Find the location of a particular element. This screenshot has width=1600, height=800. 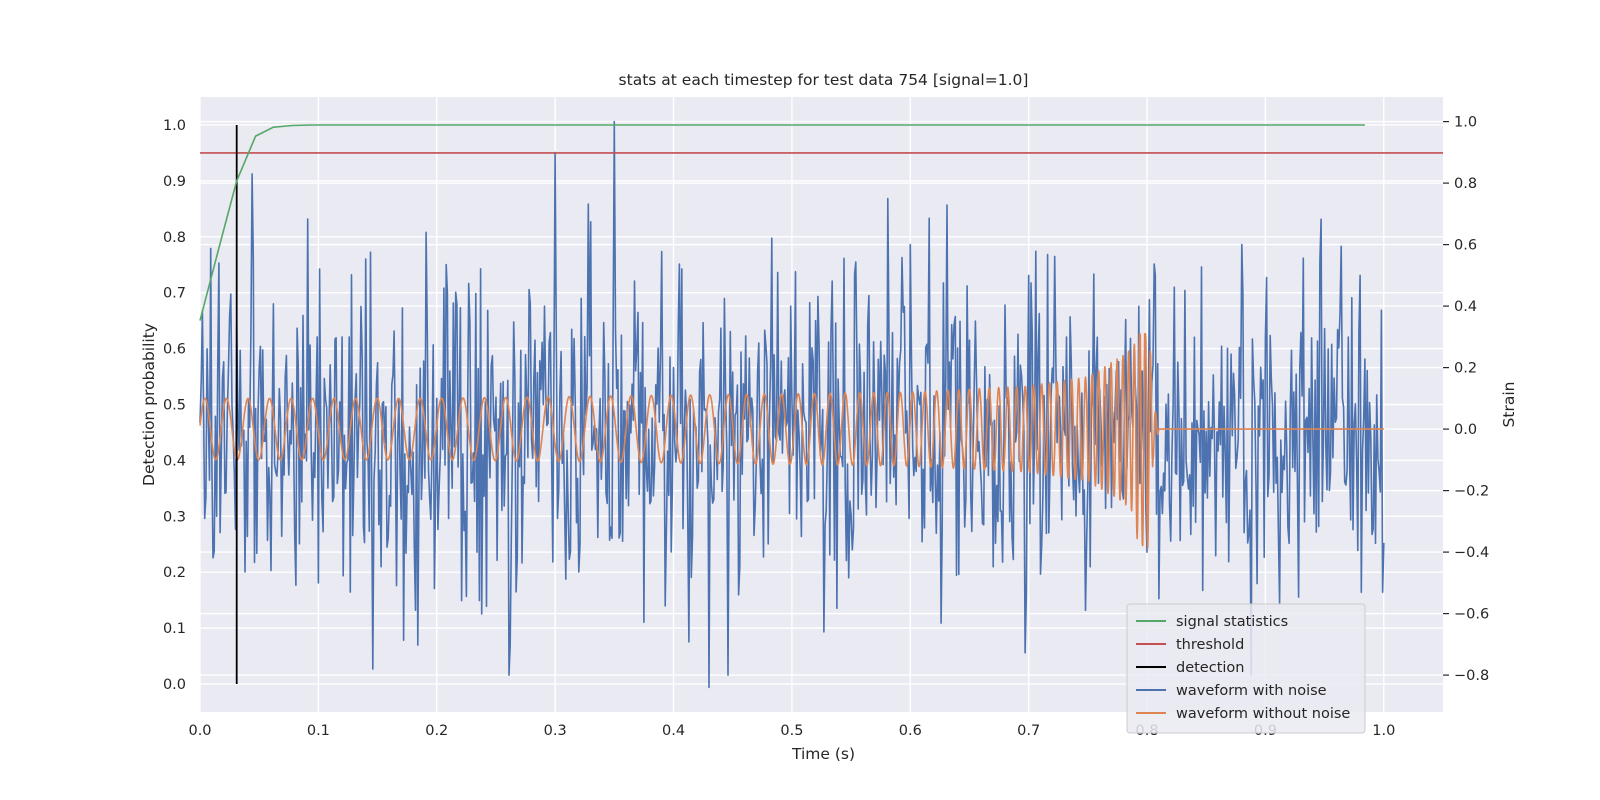

legend-item: signal statistics is located at coordinates (1212, 622).